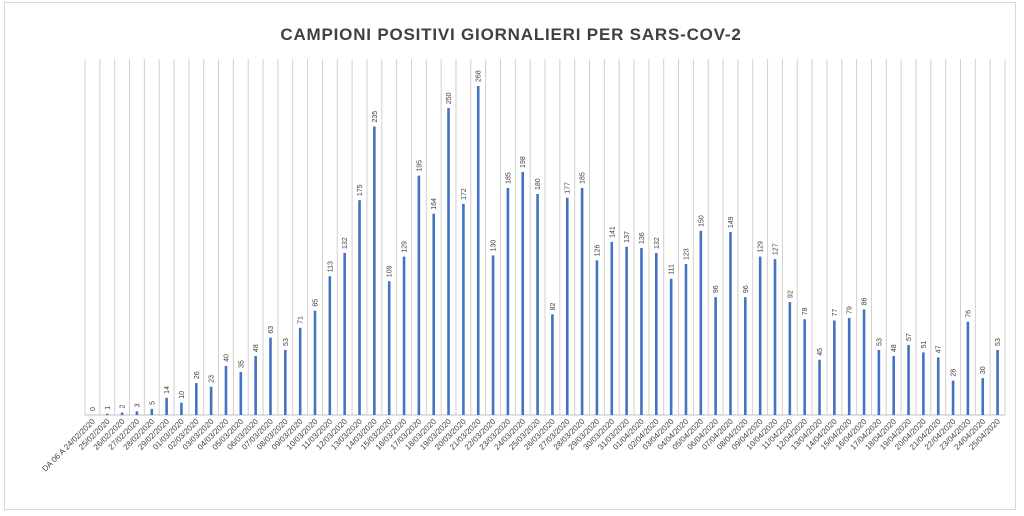 The height and width of the screenshot is (516, 1024). I want to click on data-label: 14, so click(167, 390).